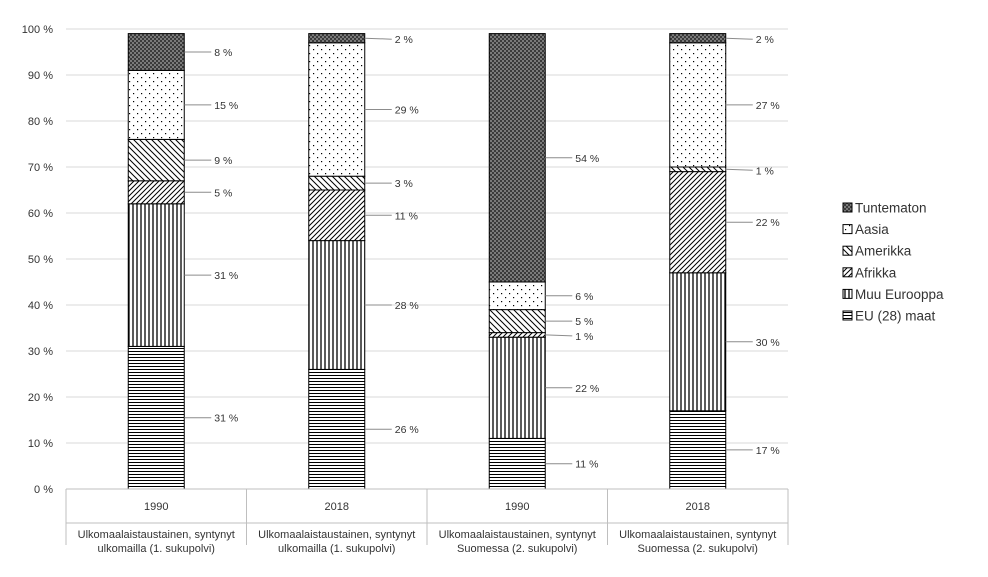  What do you see at coordinates (43, 490) in the screenshot?
I see `y-tick-label: 0 %` at bounding box center [43, 490].